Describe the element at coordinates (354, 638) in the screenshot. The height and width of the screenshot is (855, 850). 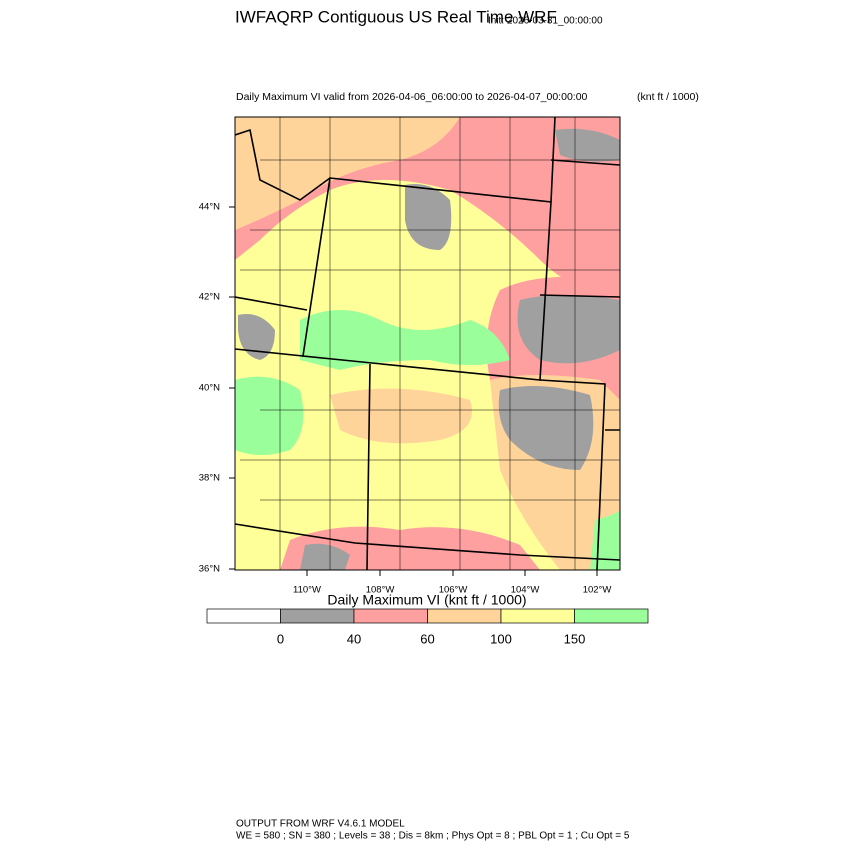
I see `colorbar-tick-label: 40` at that location.